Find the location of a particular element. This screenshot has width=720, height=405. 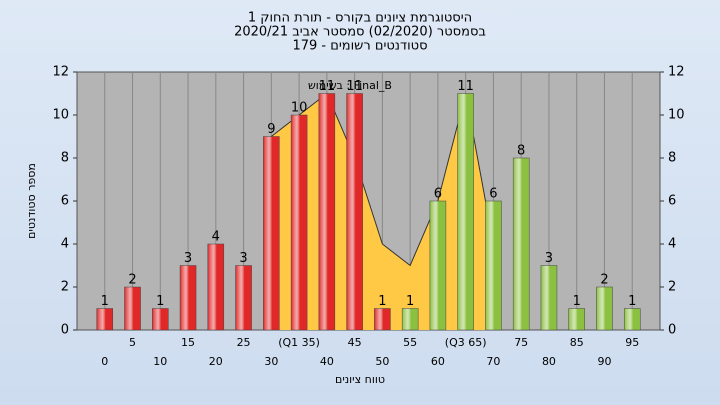

y-tick-label: 2 is located at coordinates (65, 287).